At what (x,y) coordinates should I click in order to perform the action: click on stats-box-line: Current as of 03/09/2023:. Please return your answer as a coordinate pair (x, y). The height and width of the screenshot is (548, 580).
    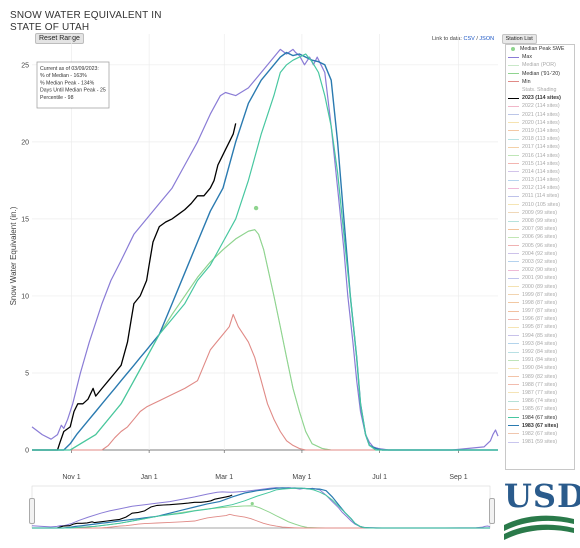
    Looking at the image, I should click on (69, 69).